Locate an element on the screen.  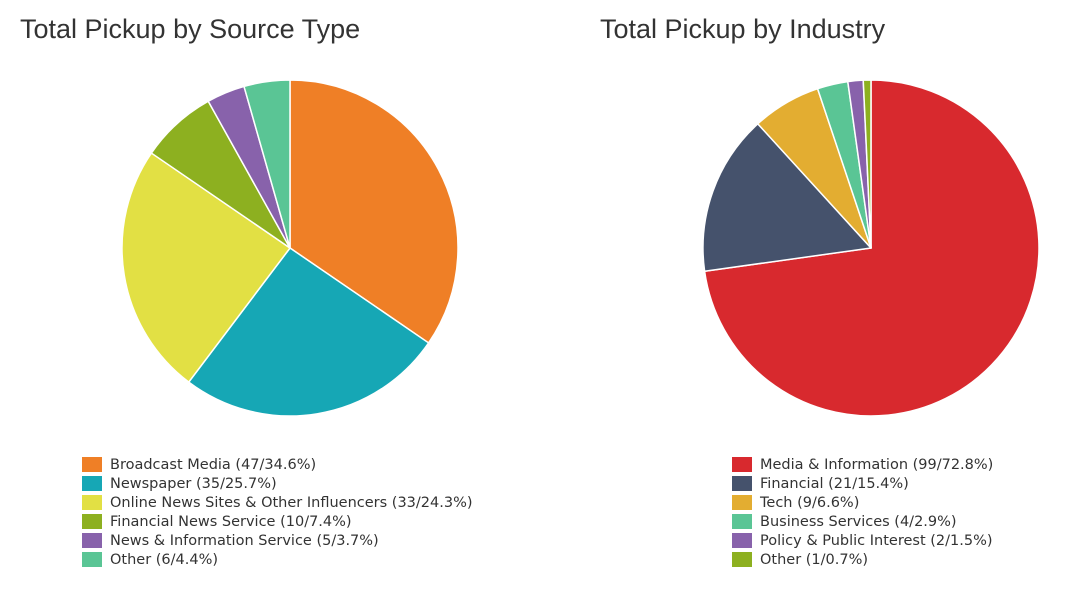
industry-slice-other is located at coordinates (867, 164).